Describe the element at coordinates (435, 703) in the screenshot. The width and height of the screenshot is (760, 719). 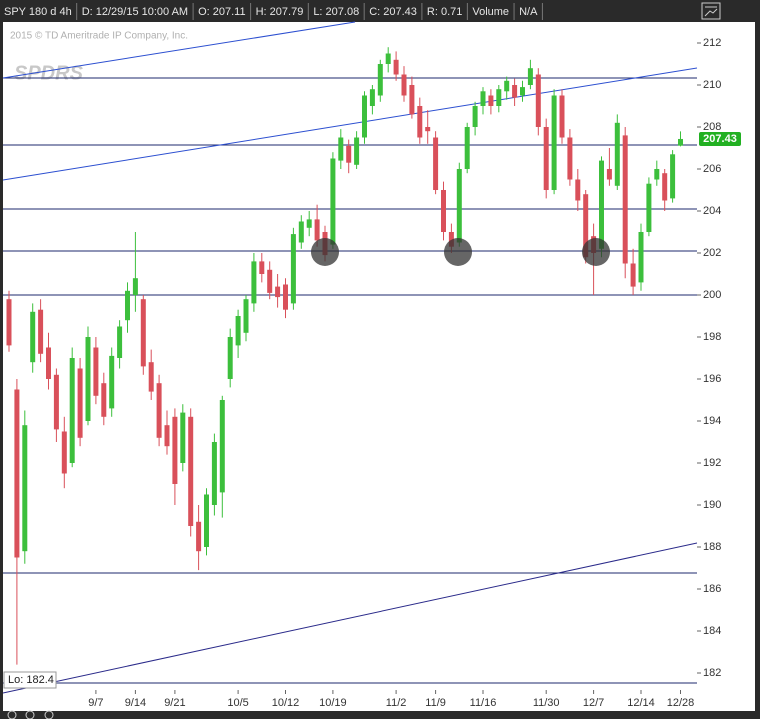
I see `x-tick-label: 11/9` at that location.